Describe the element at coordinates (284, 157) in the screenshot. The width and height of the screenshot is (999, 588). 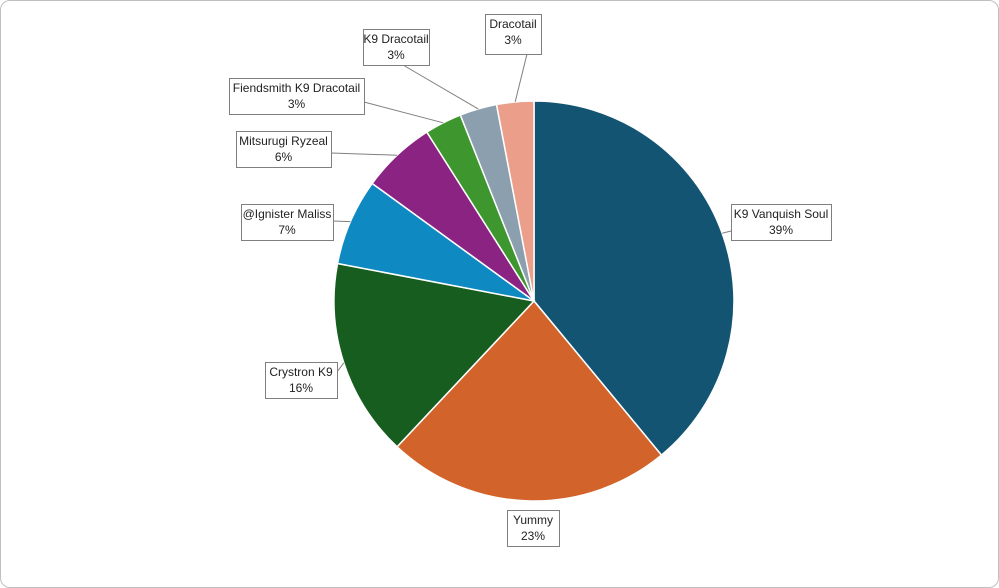
I see `data-label-percent: 6%` at that location.